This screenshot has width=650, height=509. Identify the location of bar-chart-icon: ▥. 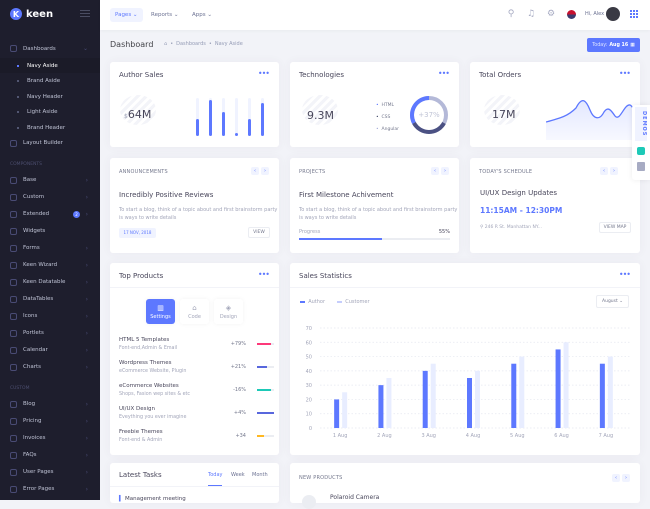
(160, 308).